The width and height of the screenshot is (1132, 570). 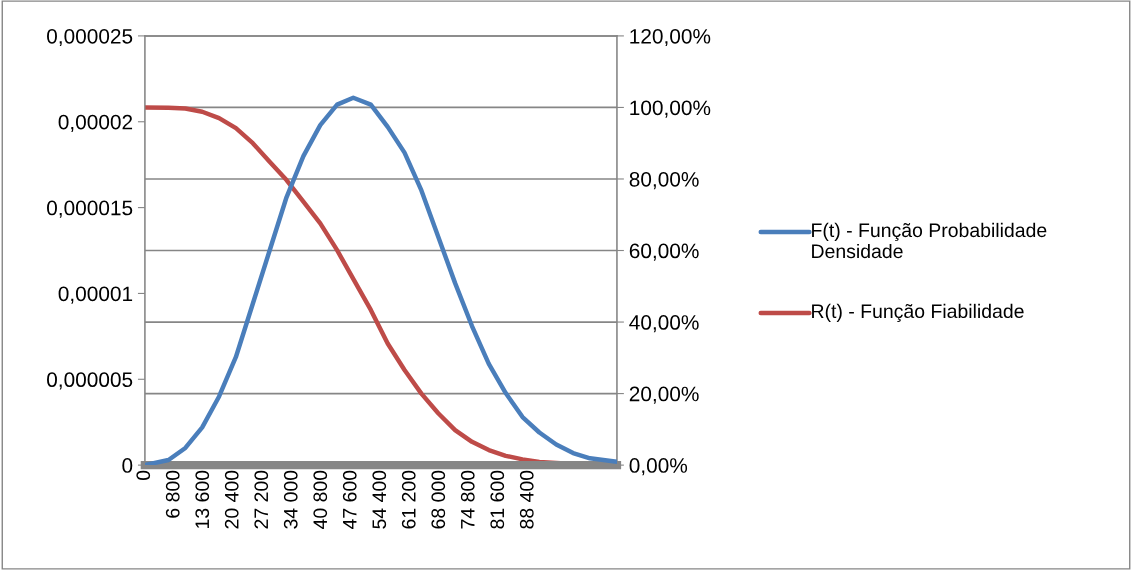 What do you see at coordinates (664, 252) in the screenshot?
I see `y2-tick-label: 60,00%` at bounding box center [664, 252].